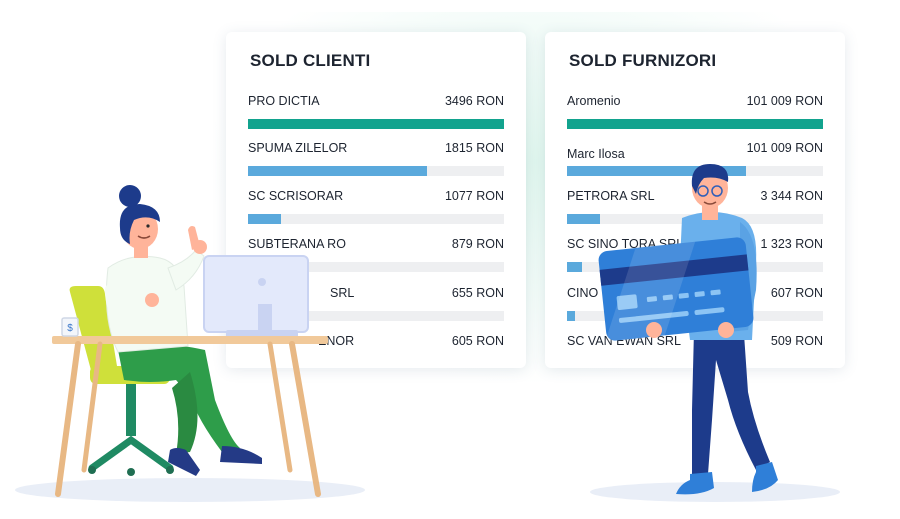 This screenshot has width=900, height=519. What do you see at coordinates (594, 101) in the screenshot?
I see `supplier-name: Aromenio` at bounding box center [594, 101].